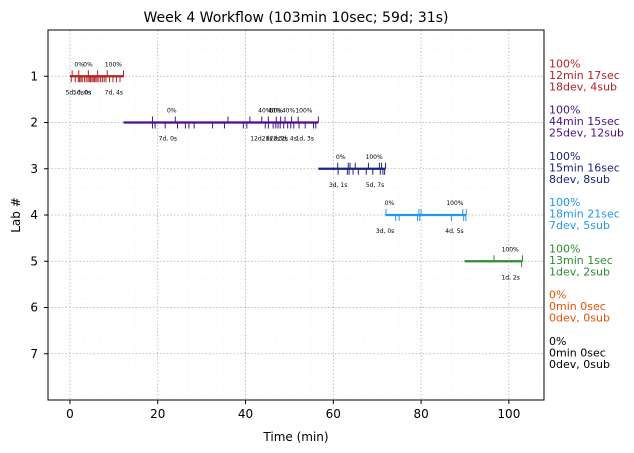  What do you see at coordinates (510, 277) in the screenshot?
I see `duration-label: 1d, 2s` at bounding box center [510, 277].